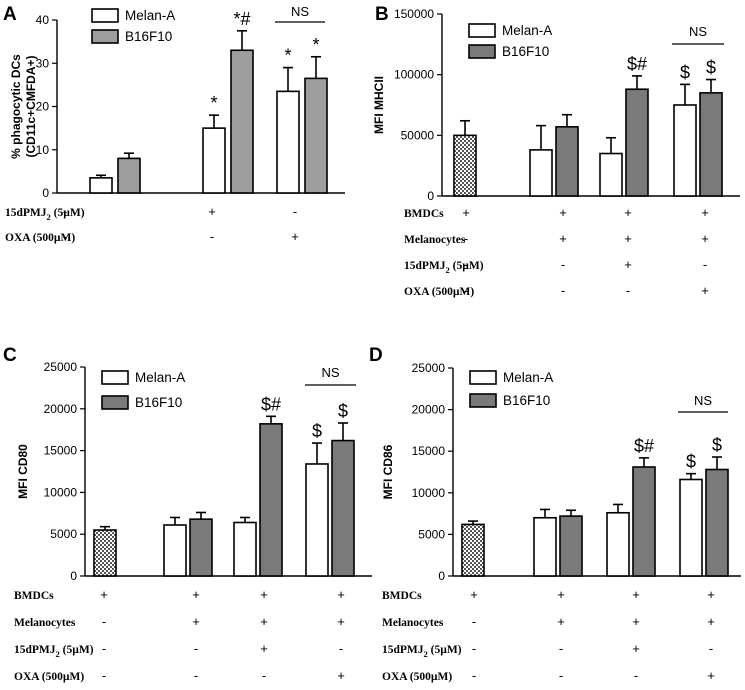 The height and width of the screenshot is (690, 745). What do you see at coordinates (376, 355) in the screenshot?
I see `panel-letter: D` at bounding box center [376, 355].